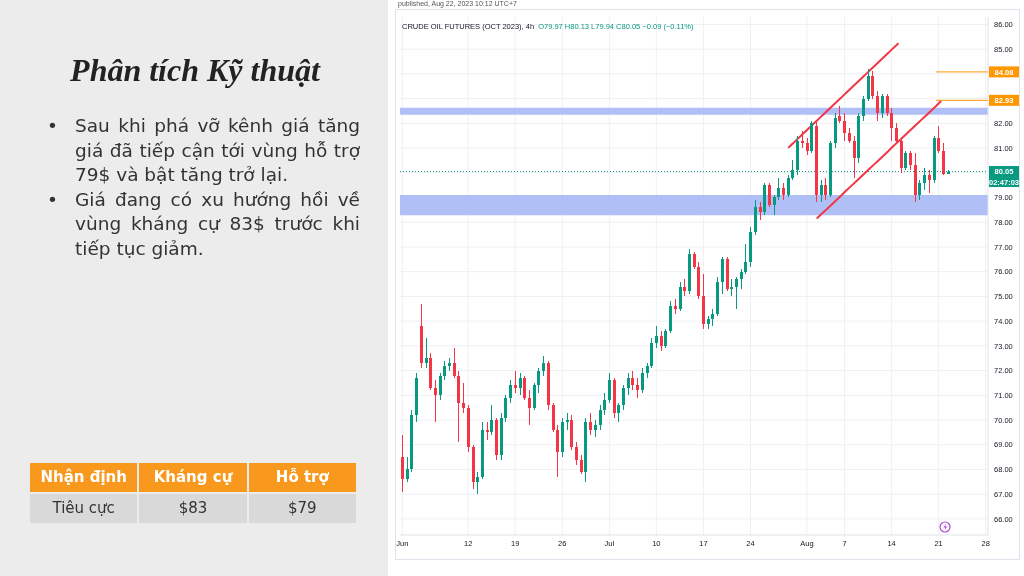 This screenshot has width=1024, height=576. Describe the element at coordinates (302, 508) in the screenshot. I see `table-cell: $79` at that location.